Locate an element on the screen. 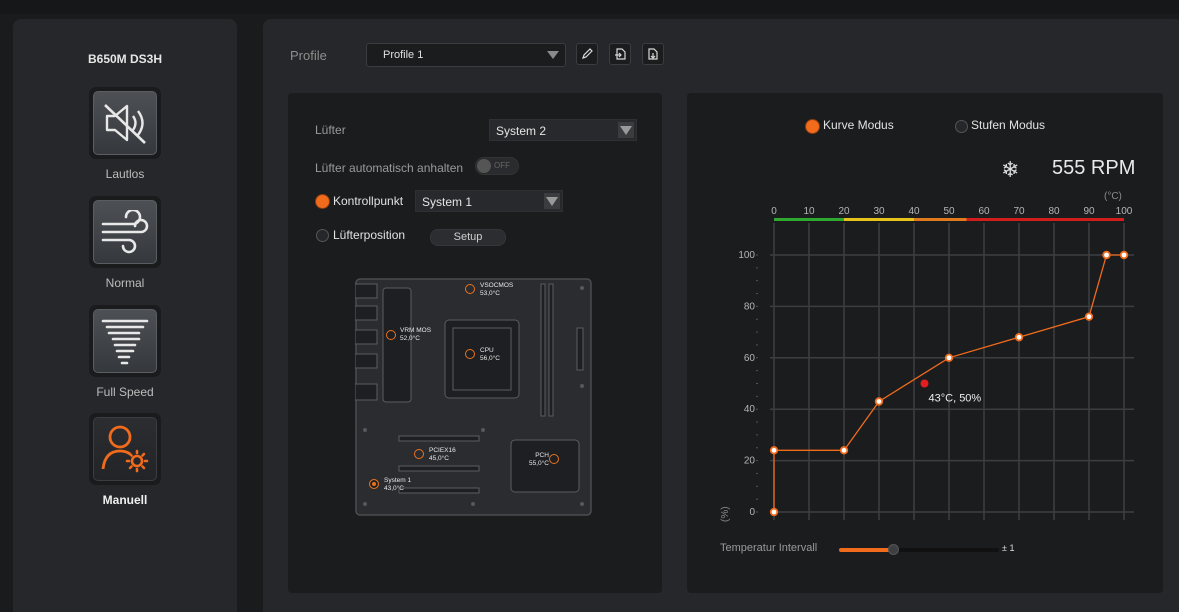 Image resolution: width=1179 pixels, height=612 pixels. sensor-name: PCIEX16 is located at coordinates (442, 450).